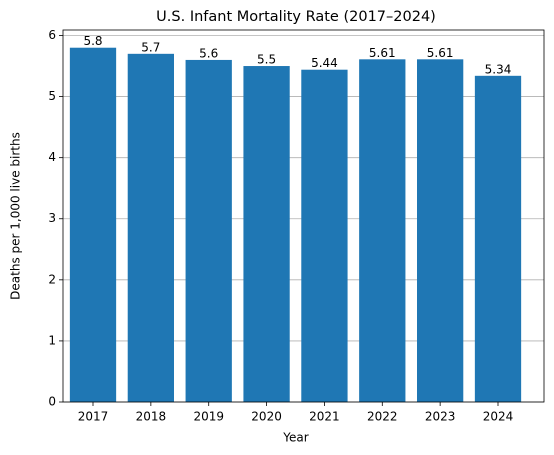  I want to click on chart-title: U.S. Infant Mortality Rate (2017–2024), so click(296, 17).